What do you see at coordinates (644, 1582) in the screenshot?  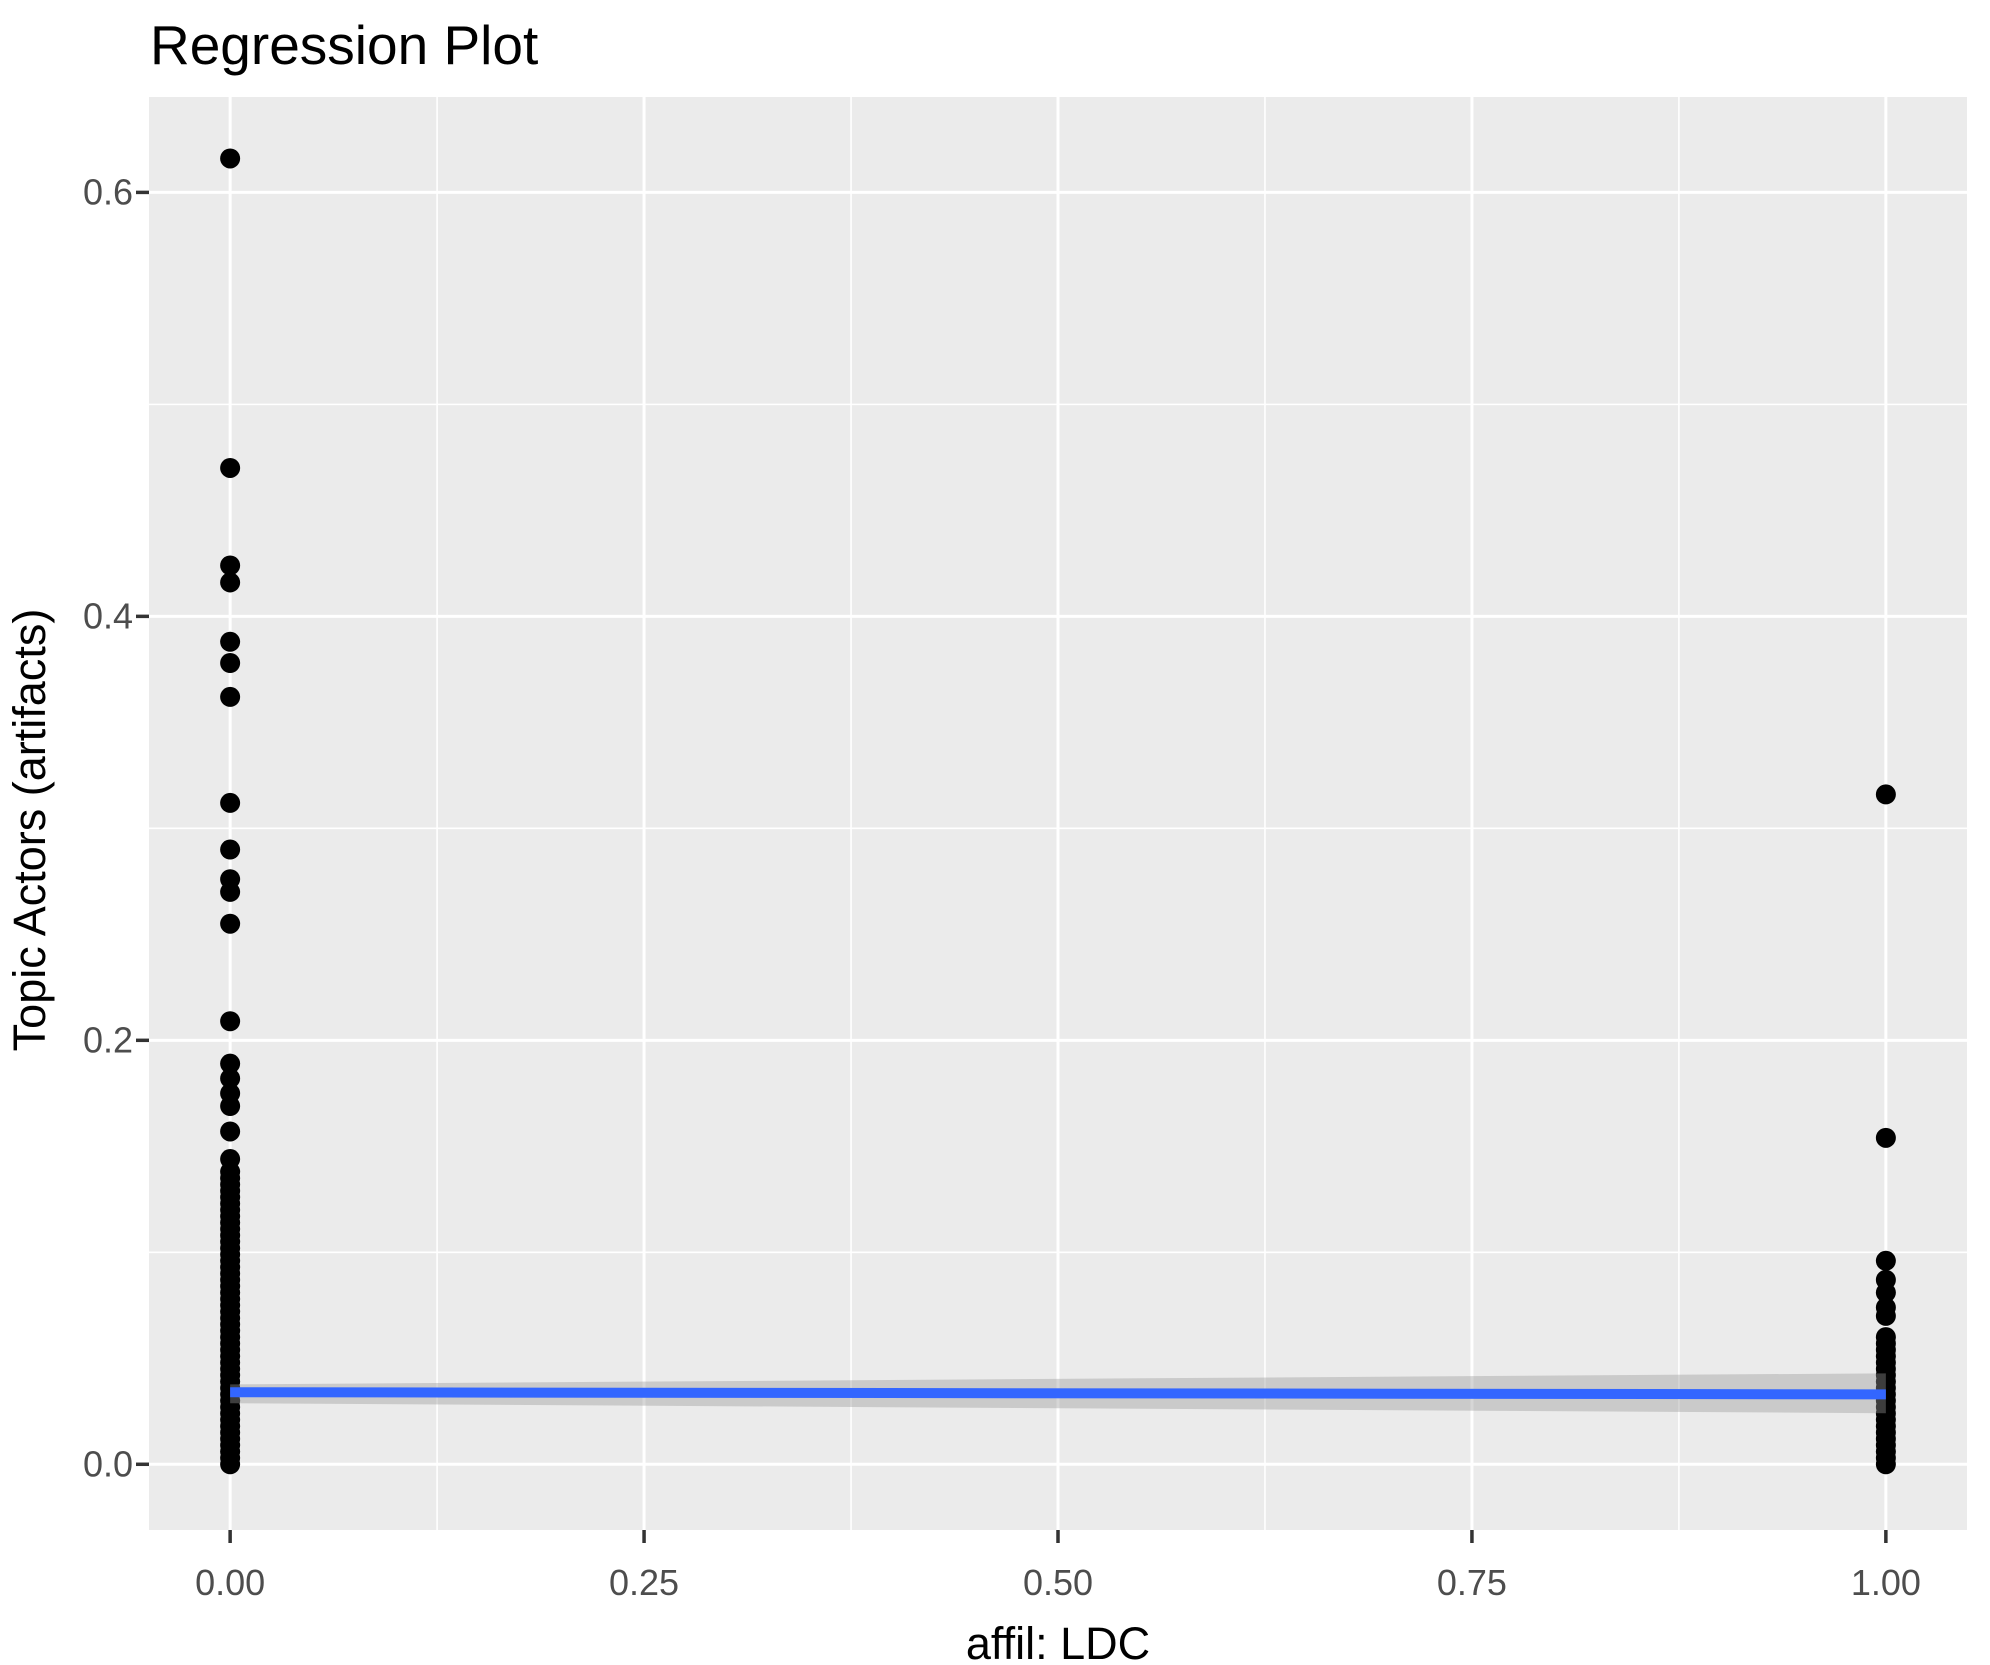 I see `x-tick-label: 0.25` at bounding box center [644, 1582].